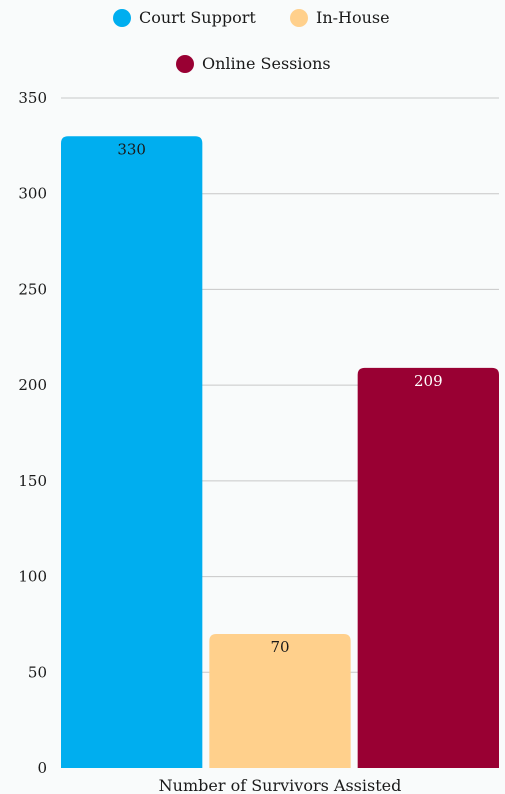  What do you see at coordinates (428, 381) in the screenshot?
I see `data-label-online-sessions: 209` at bounding box center [428, 381].